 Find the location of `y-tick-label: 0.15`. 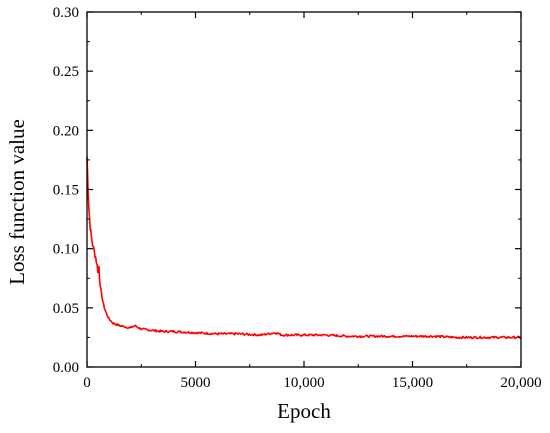

y-tick-label: 0.15 is located at coordinates (66, 191).